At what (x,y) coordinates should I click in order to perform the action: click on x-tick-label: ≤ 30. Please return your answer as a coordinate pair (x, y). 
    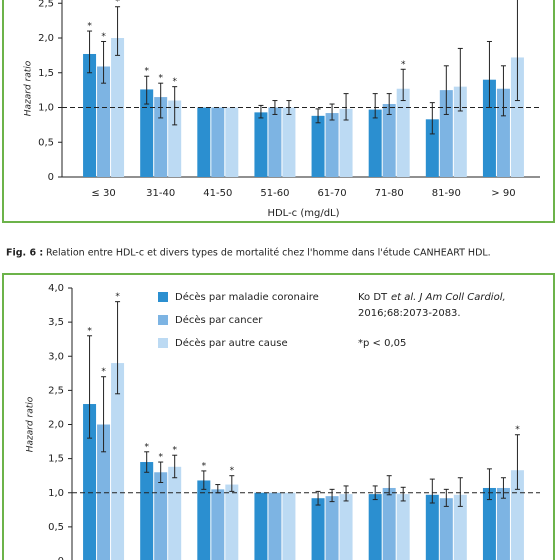
    Looking at the image, I should click on (103, 193).